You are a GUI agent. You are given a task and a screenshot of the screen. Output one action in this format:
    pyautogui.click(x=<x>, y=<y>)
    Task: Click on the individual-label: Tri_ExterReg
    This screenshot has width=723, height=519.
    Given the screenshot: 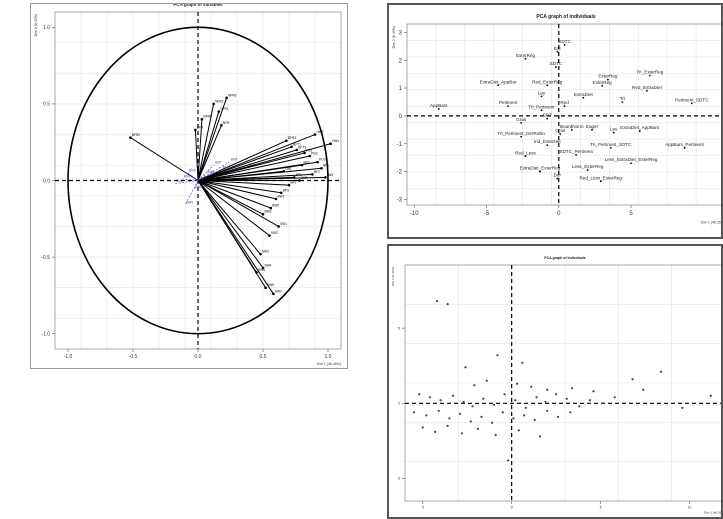 What is the action you would take?
    pyautogui.click(x=649, y=72)
    